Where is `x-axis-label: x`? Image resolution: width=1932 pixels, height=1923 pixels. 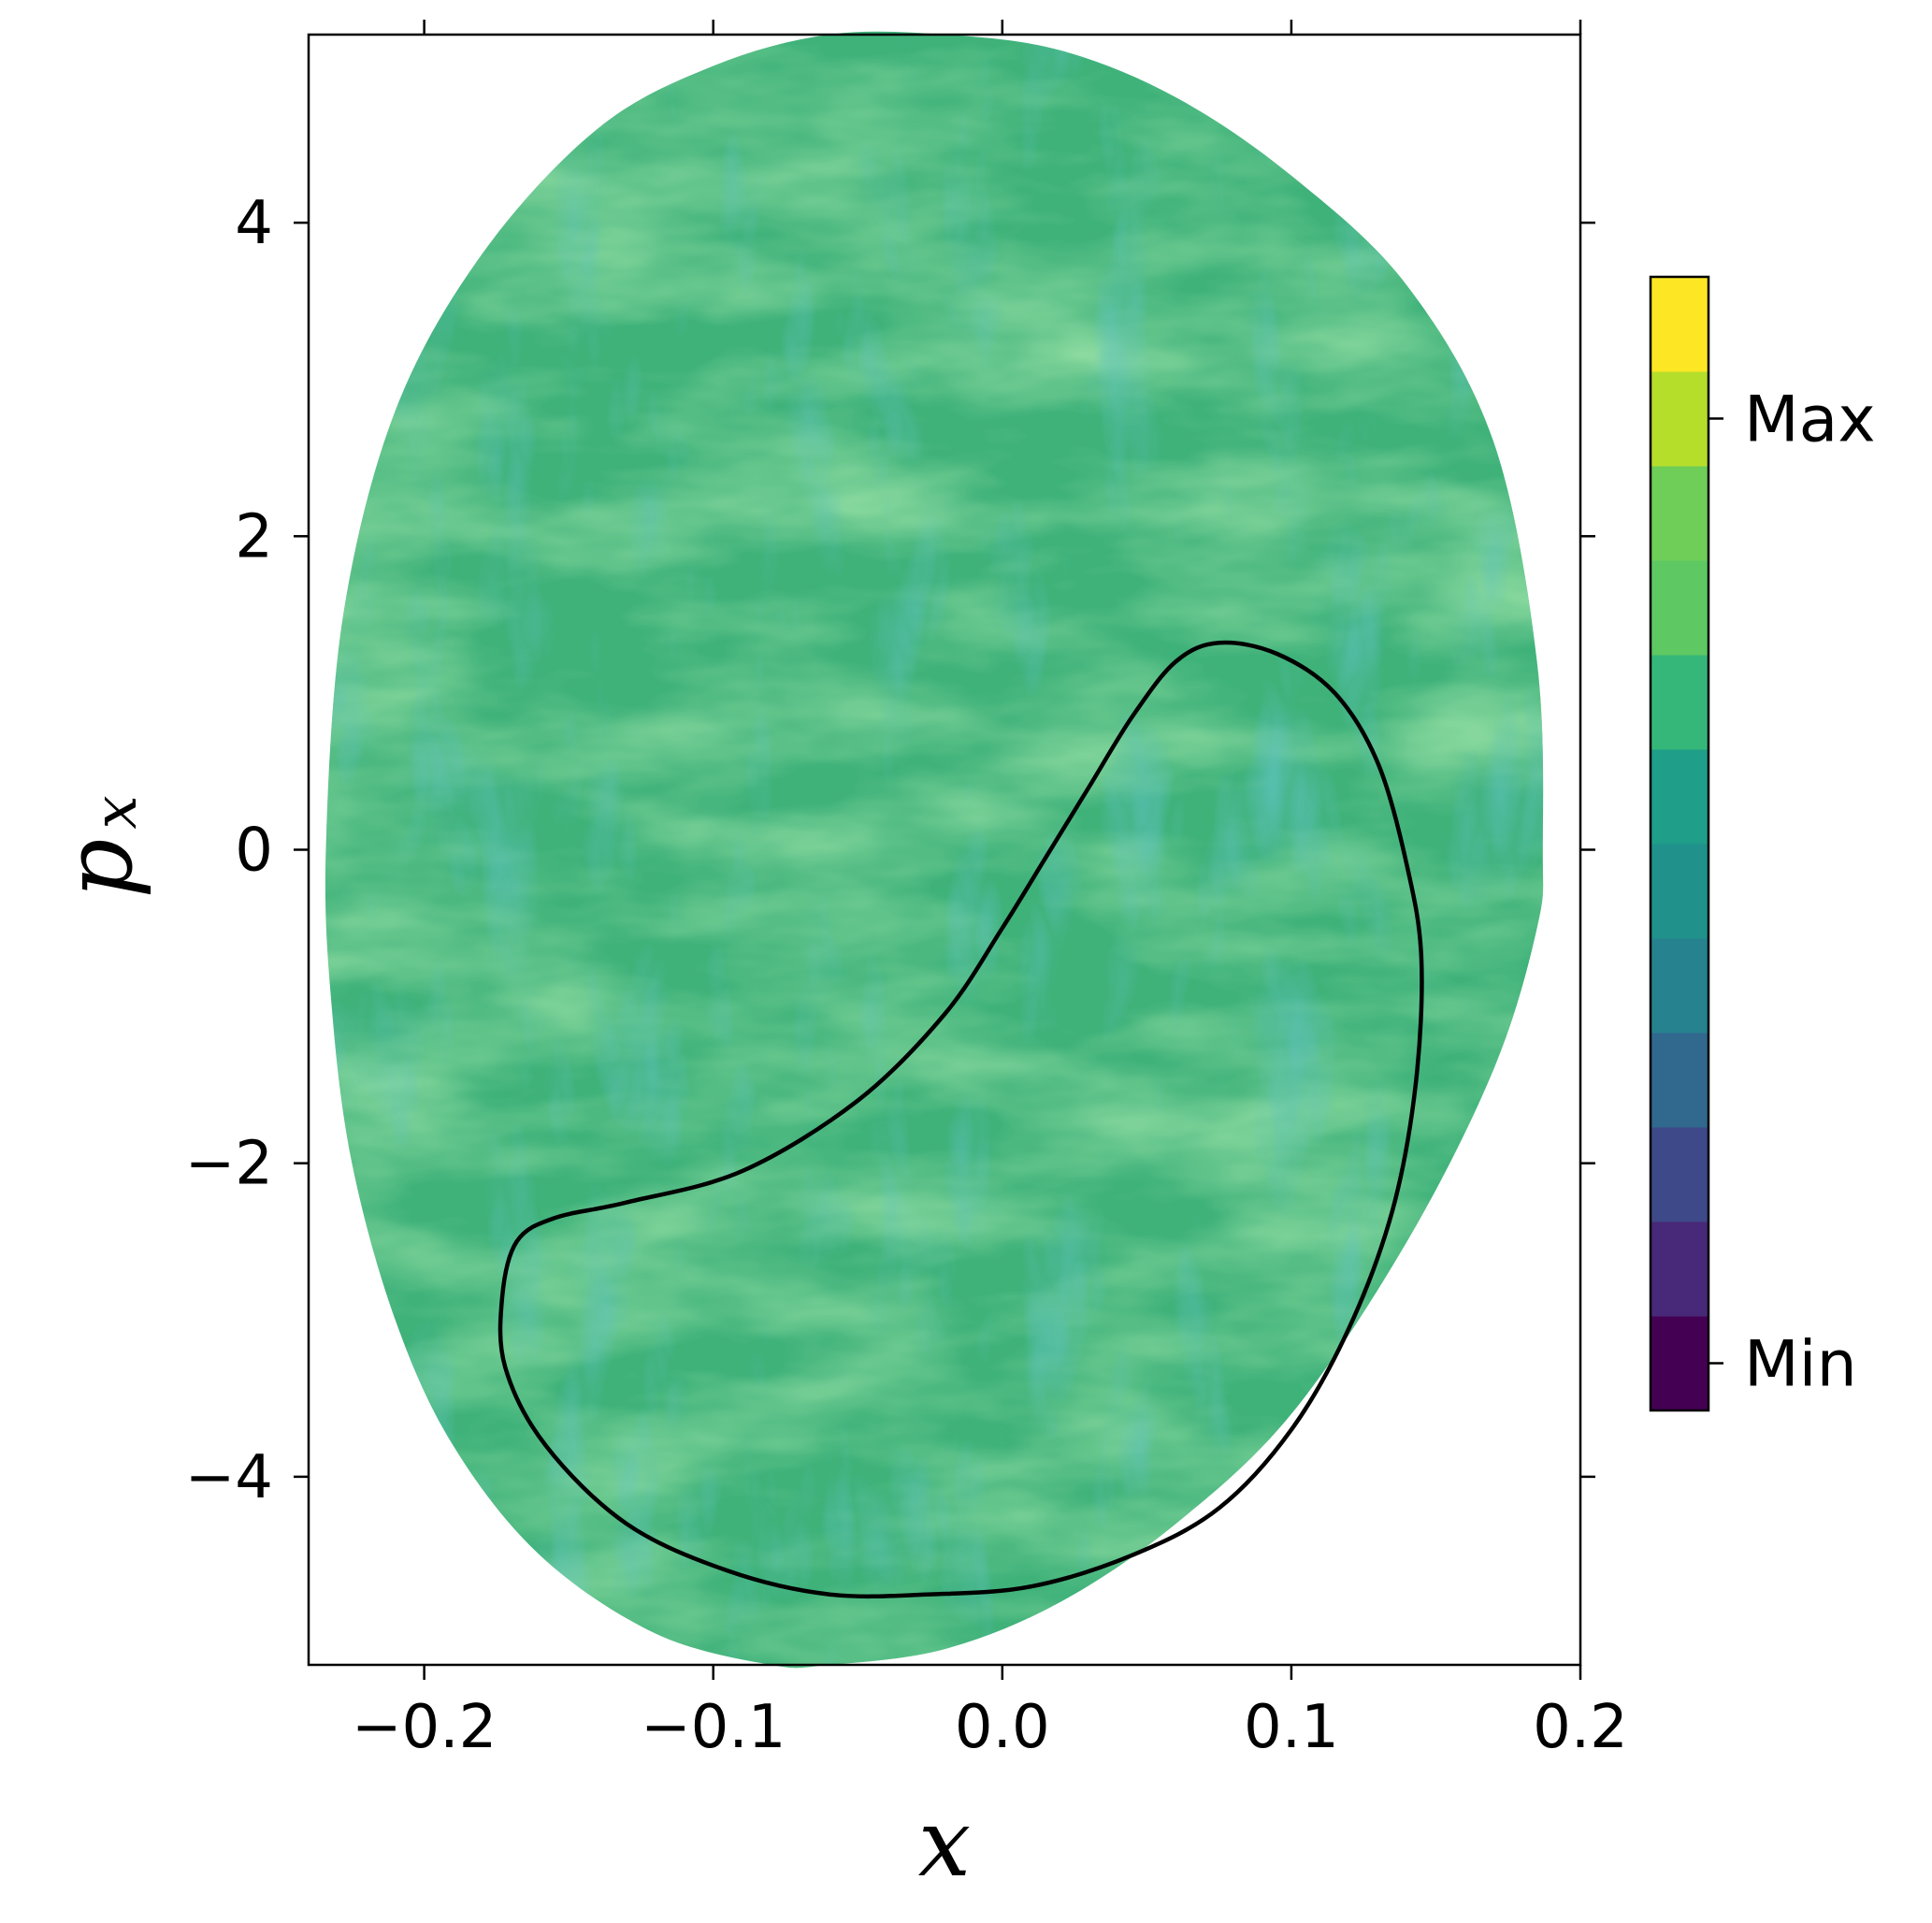
x-axis-label: x is located at coordinates (944, 1843).